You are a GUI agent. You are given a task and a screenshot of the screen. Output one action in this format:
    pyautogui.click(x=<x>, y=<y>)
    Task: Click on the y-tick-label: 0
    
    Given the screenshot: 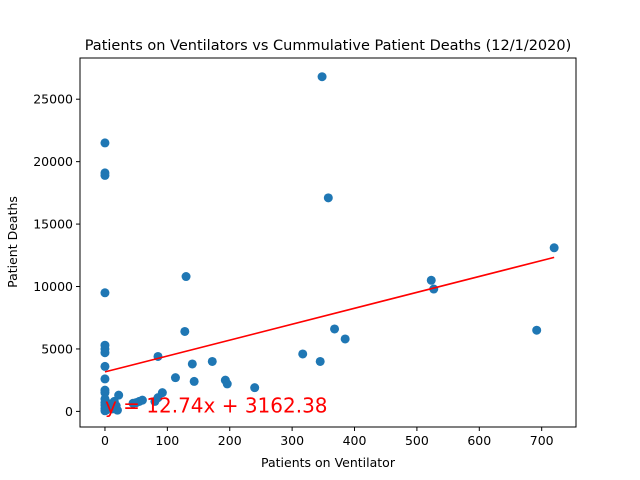 What is the action you would take?
    pyautogui.click(x=69, y=411)
    